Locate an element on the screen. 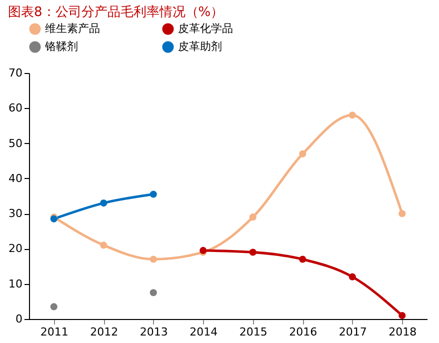  y-tick-label: 40 is located at coordinates (15, 178).